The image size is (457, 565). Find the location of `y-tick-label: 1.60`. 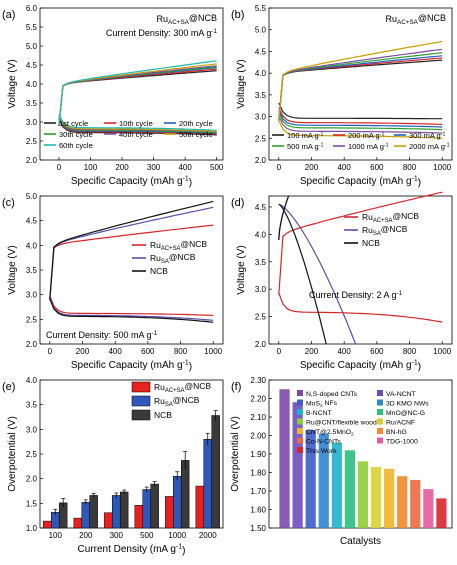

y-tick-label: 1.60 is located at coordinates (258, 510).